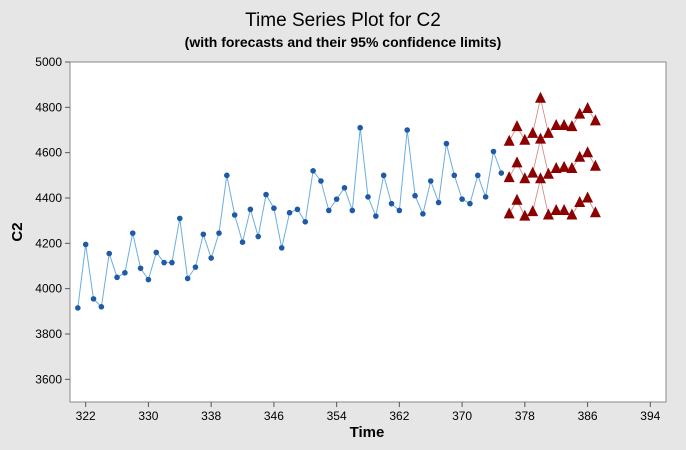 This screenshot has height=450, width=686. I want to click on y-tick-label: 4000, so click(48, 289).